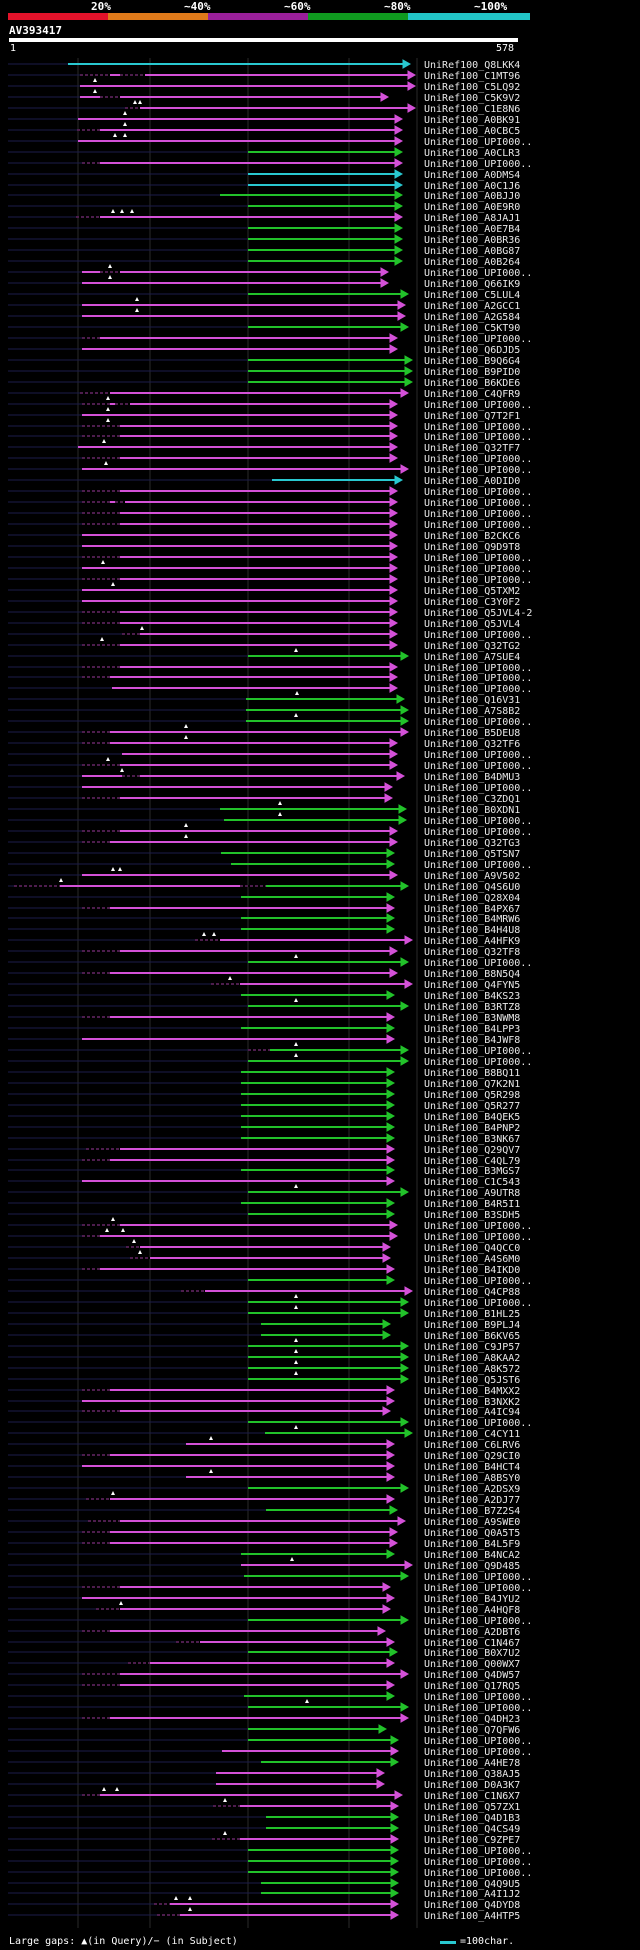 The height and width of the screenshot is (1950, 640). I want to click on hit-label: UniRef100_A2G584, so click(472, 317).